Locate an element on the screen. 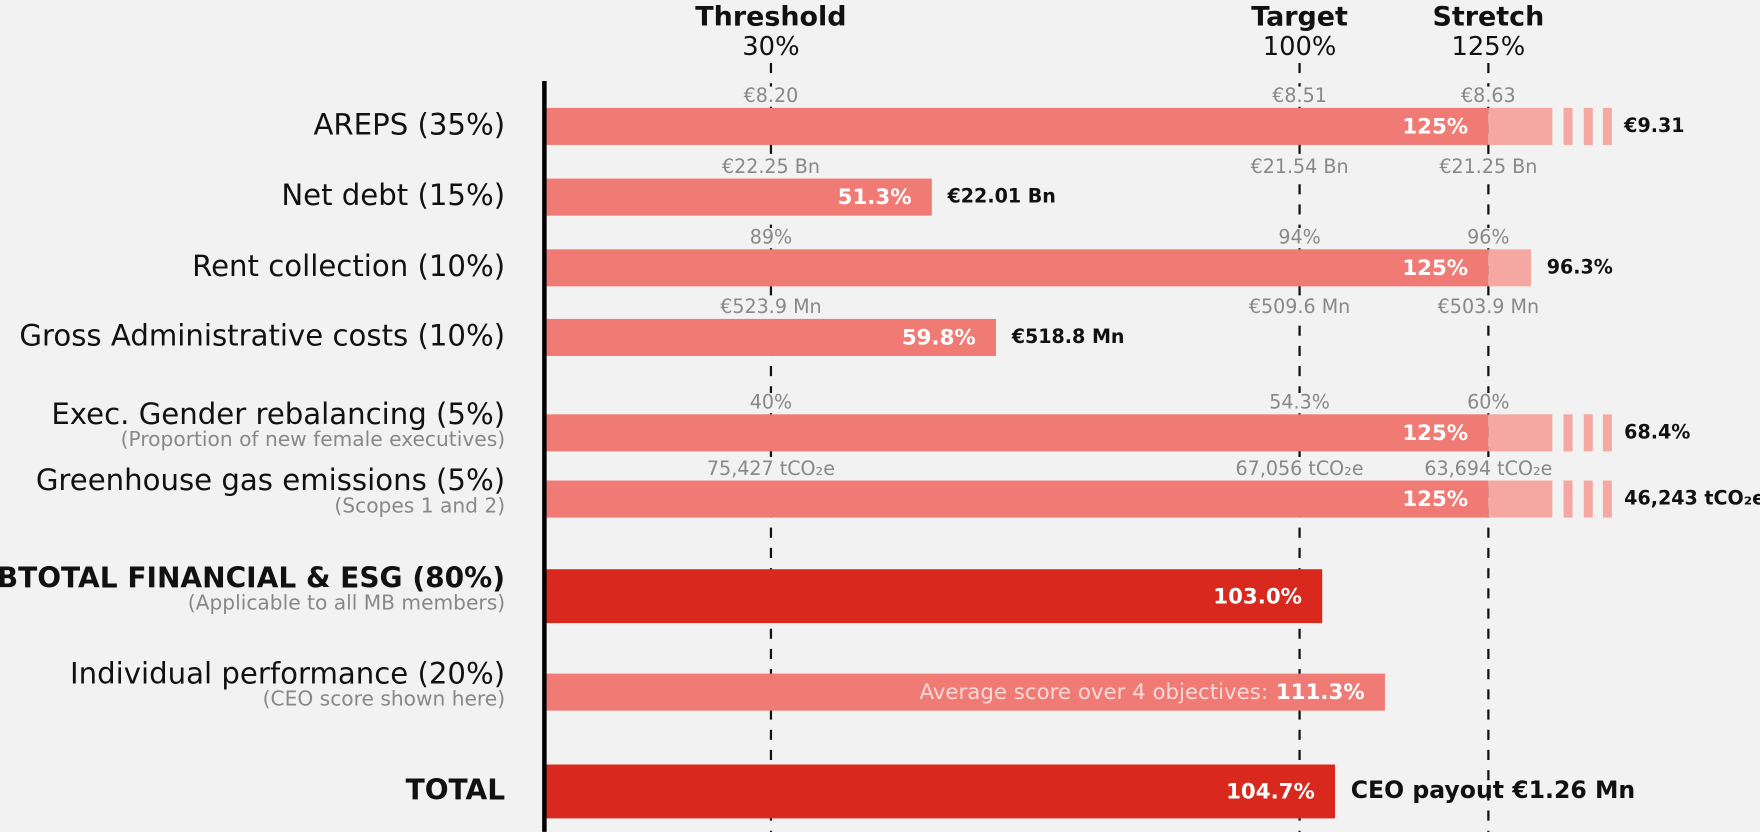 The height and width of the screenshot is (832, 1760). ref-label: 94% is located at coordinates (1299, 238).